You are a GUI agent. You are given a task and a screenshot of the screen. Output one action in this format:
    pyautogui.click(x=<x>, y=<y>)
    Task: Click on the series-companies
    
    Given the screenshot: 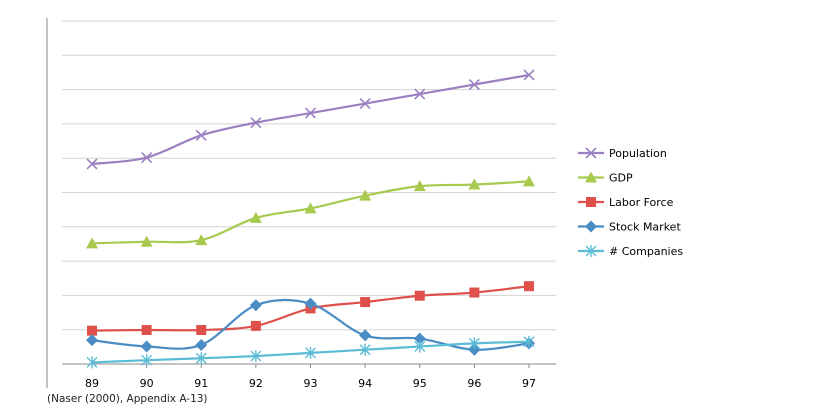 What is the action you would take?
    pyautogui.click(x=310, y=352)
    